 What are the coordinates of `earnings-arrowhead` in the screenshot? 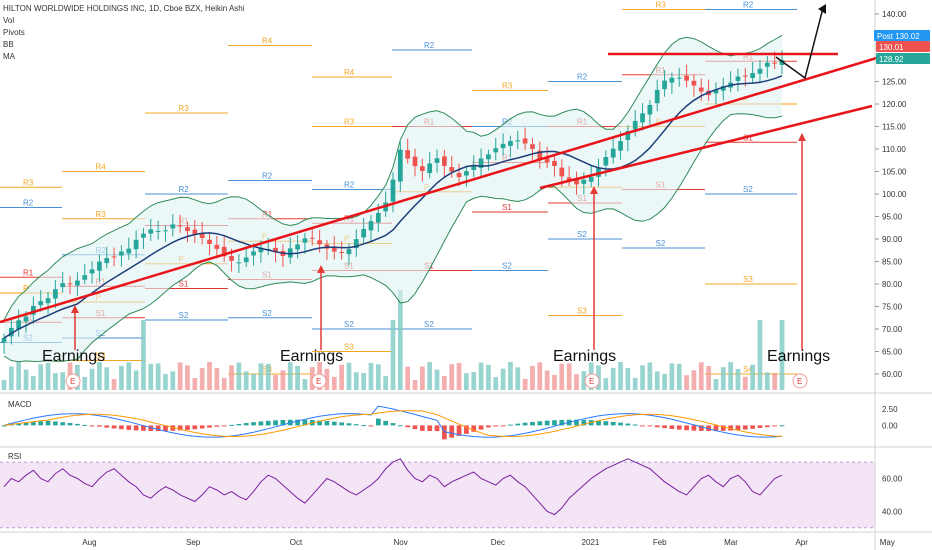 It's located at (321, 269).